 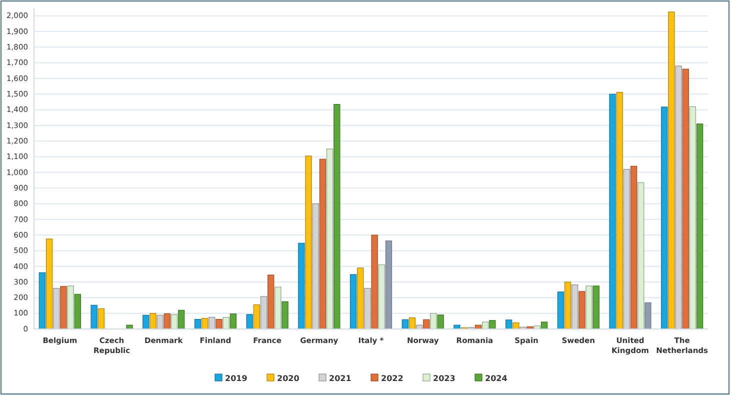 I want to click on legend-label: 2022, so click(x=392, y=378).